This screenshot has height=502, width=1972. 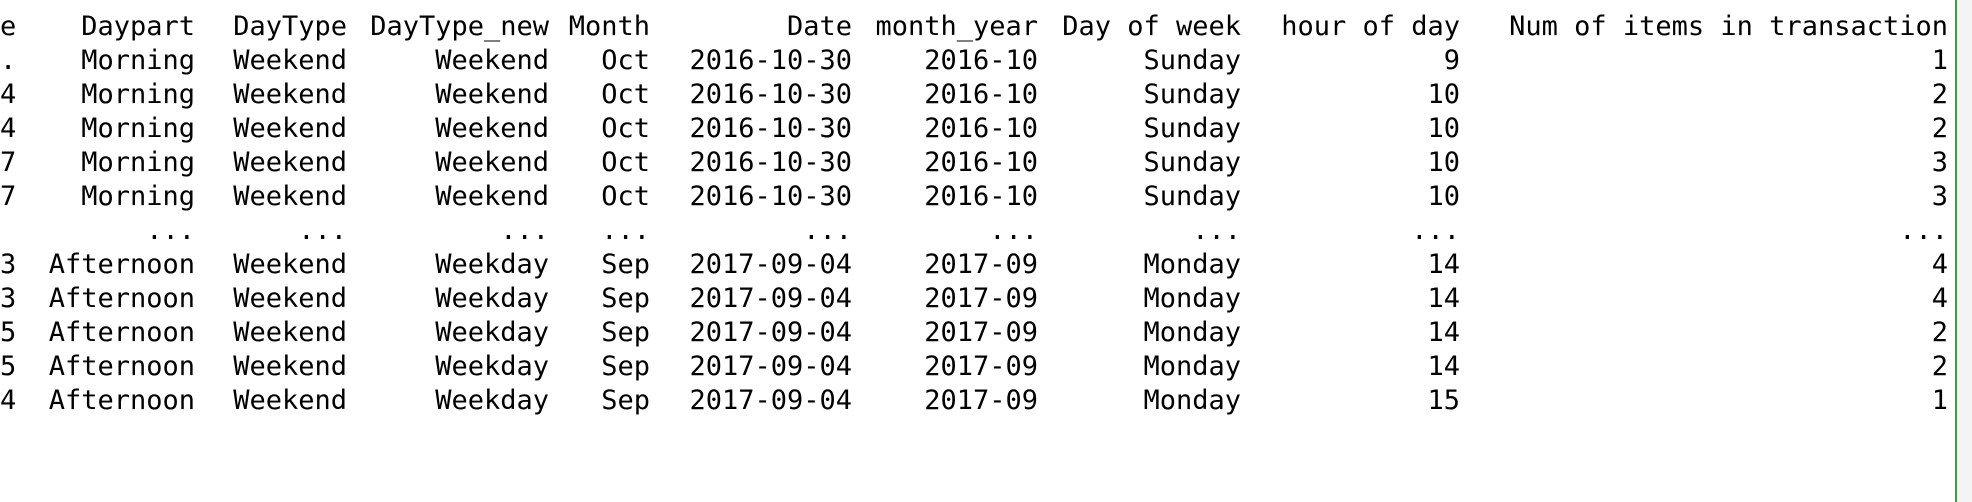 What do you see at coordinates (1939, 60) in the screenshot?
I see `table-cell-num-items: 1` at bounding box center [1939, 60].